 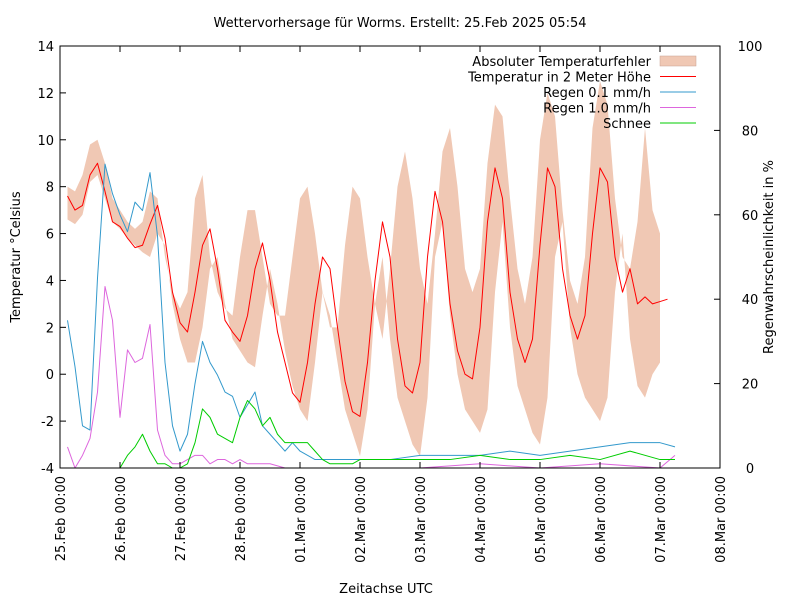 I want to click on y2-tick-label: 60, so click(x=750, y=216).